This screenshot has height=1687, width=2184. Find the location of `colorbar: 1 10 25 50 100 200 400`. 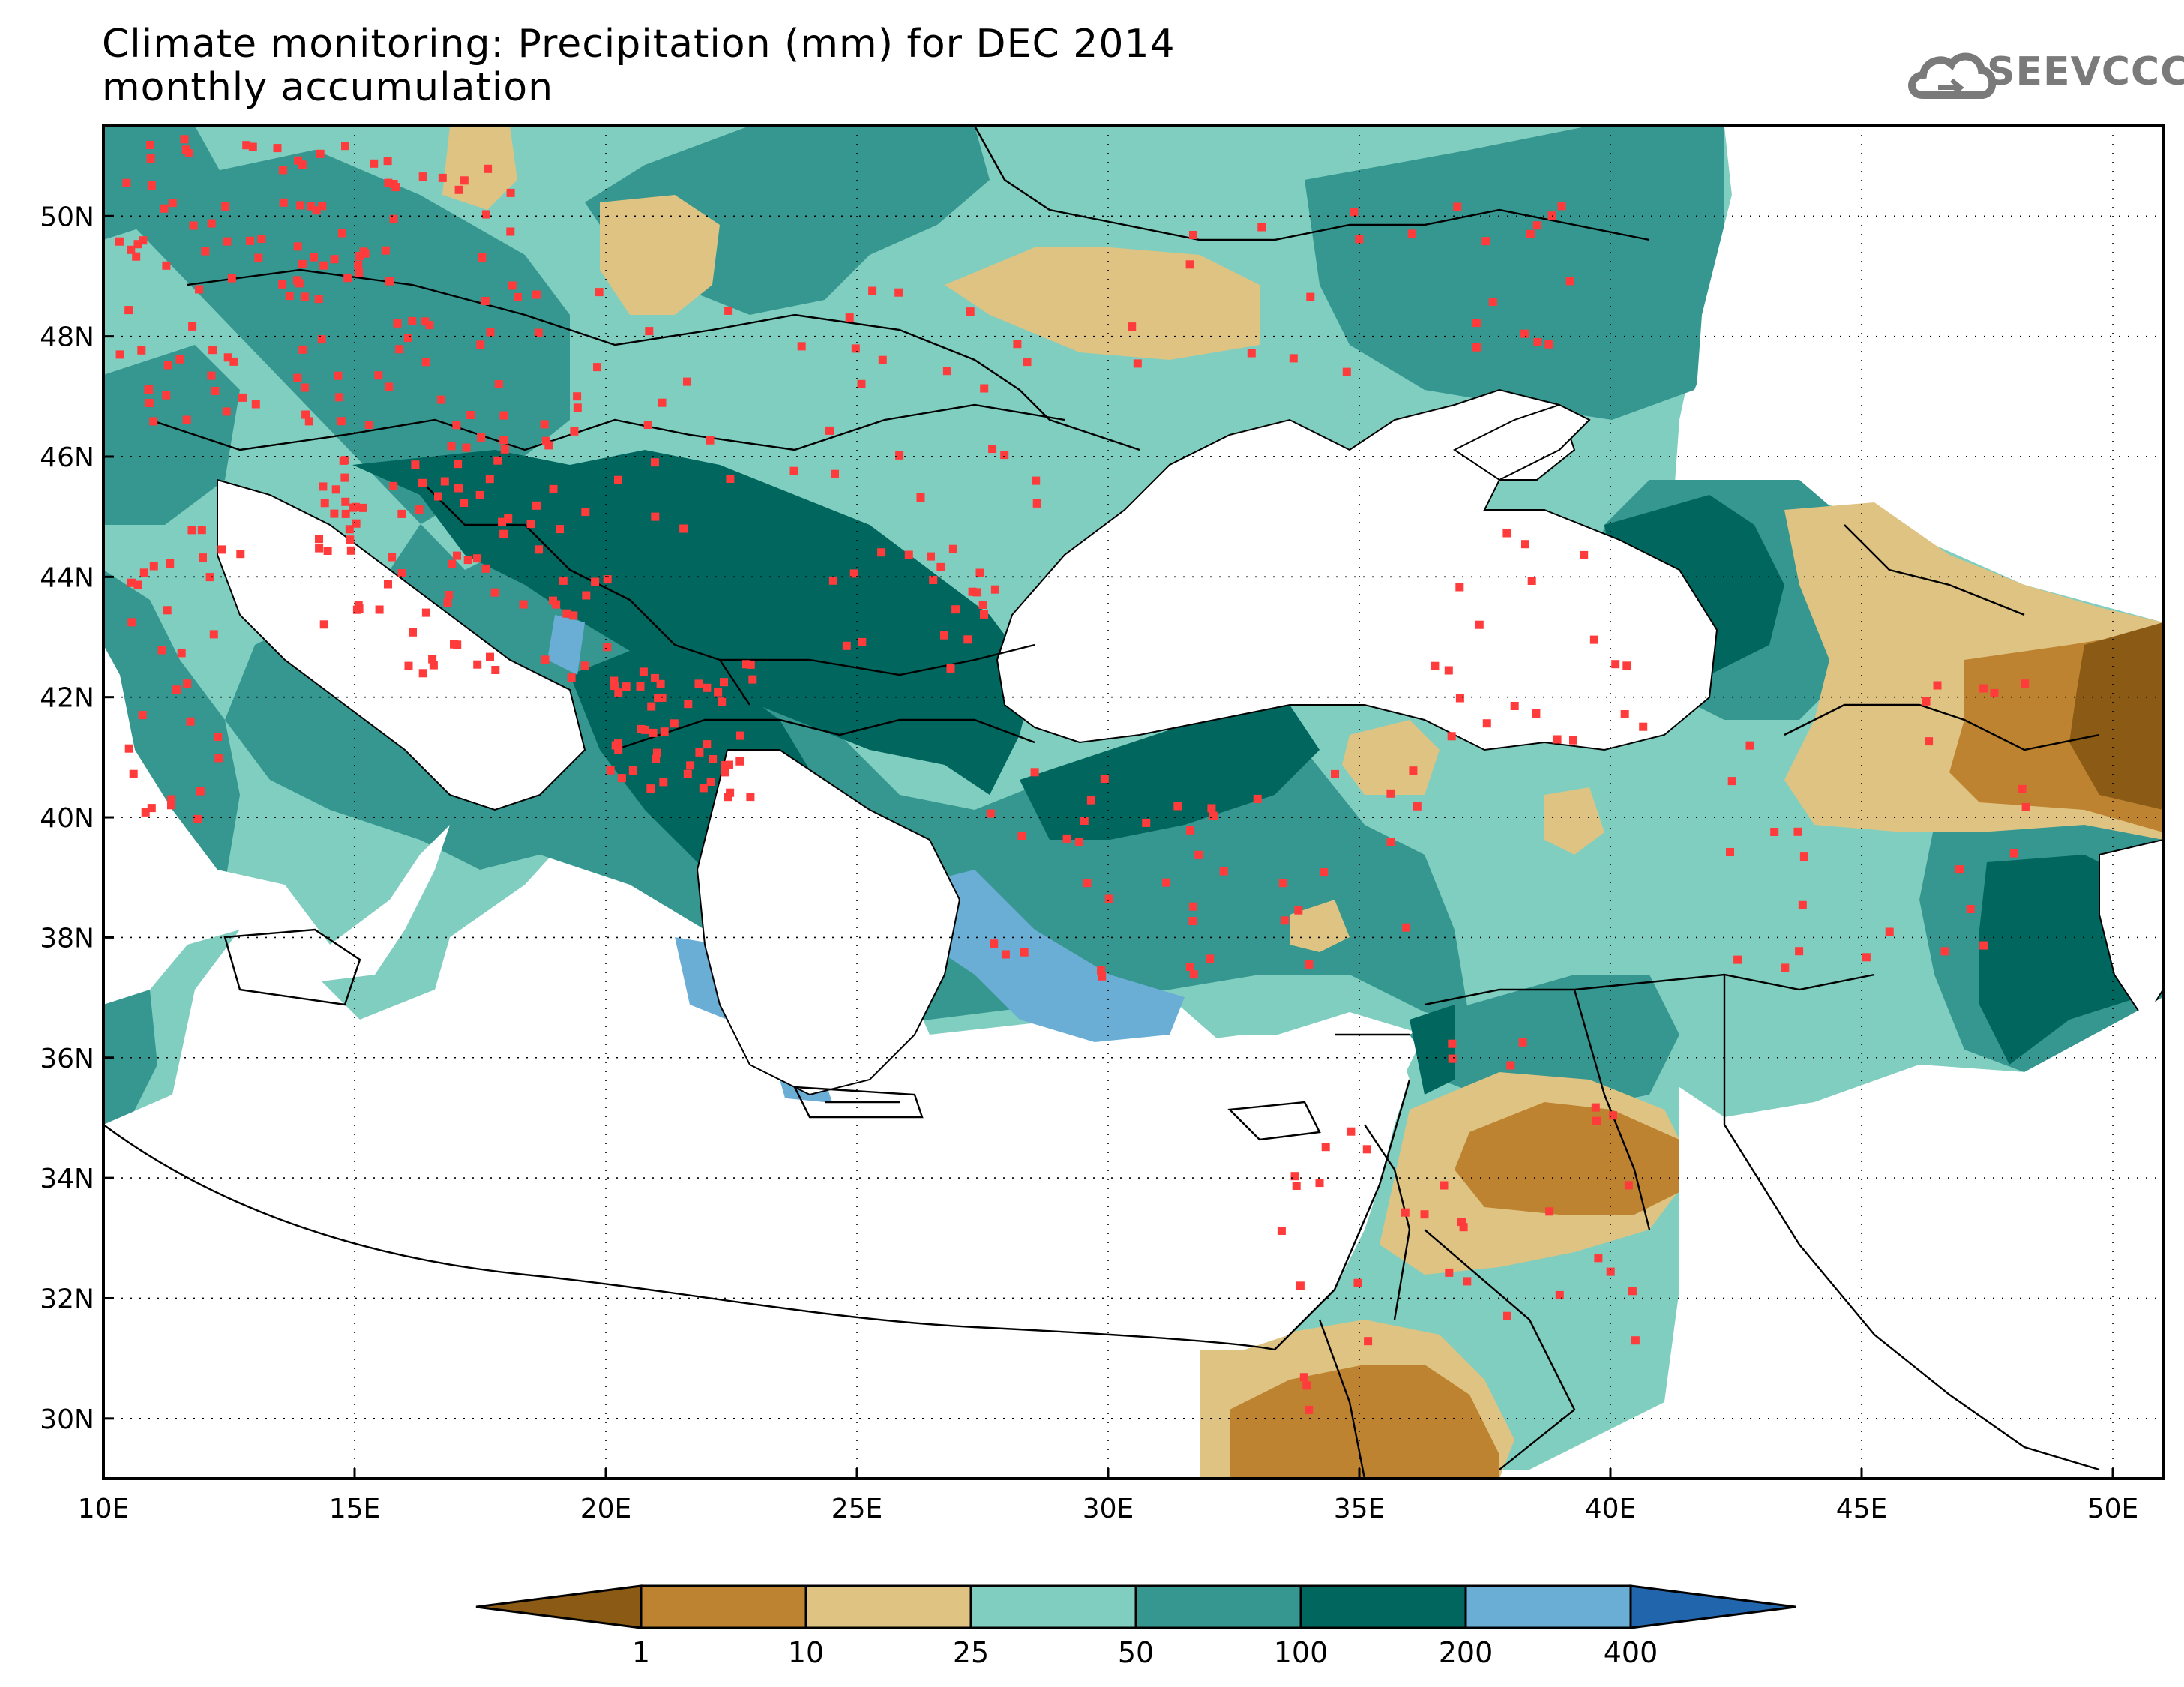

colorbar: 1 10 25 50 100 200 400 is located at coordinates (1135, 1626).